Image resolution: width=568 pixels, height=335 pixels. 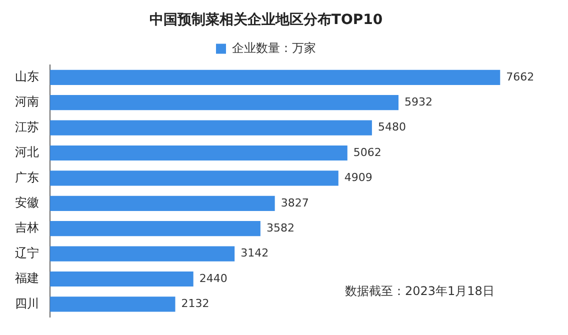 What do you see at coordinates (27, 152) in the screenshot?
I see `y-tick-label: 河北` at bounding box center [27, 152].